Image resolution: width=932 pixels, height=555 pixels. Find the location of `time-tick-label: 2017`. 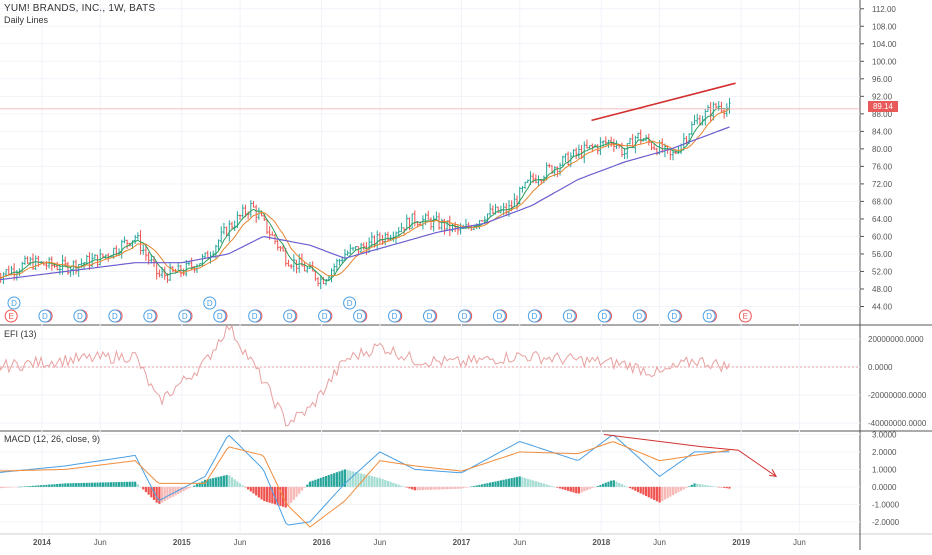

time-tick-label: 2017 is located at coordinates (462, 542).